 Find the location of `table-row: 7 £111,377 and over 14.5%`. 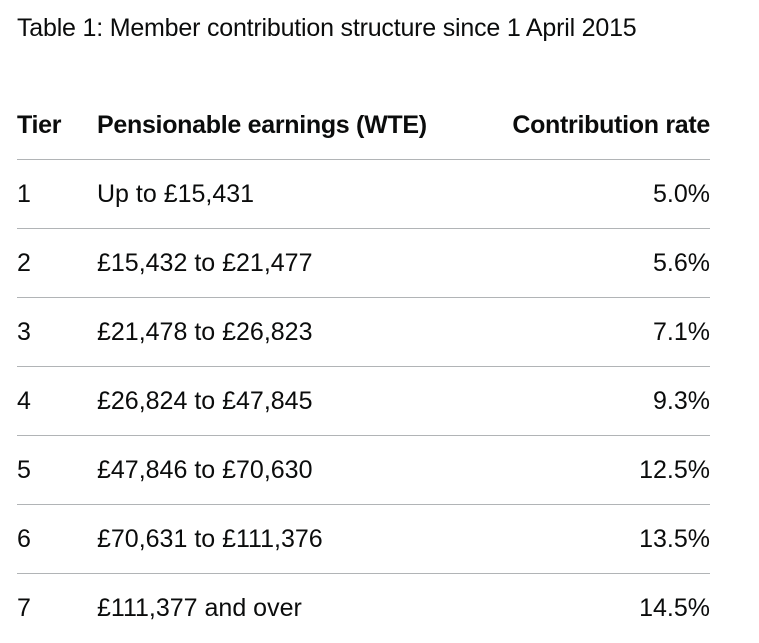

table-row: 7 £111,377 and over 14.5% is located at coordinates (363, 608).